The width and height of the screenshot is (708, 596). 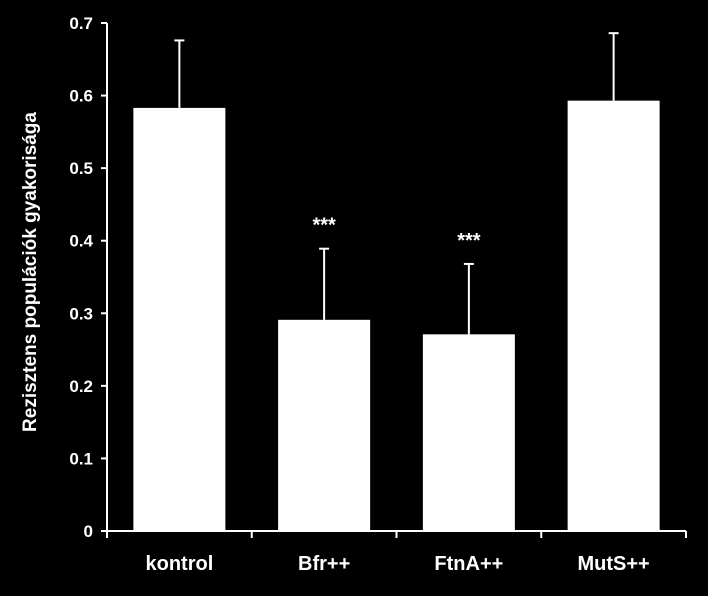 What do you see at coordinates (468, 564) in the screenshot?
I see `x-category-label: FtnA++` at bounding box center [468, 564].